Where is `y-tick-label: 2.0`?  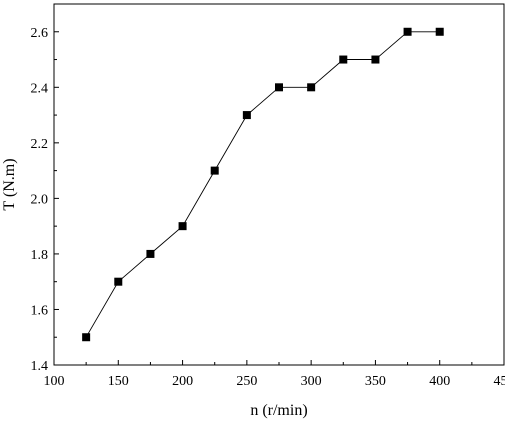 y-tick-label: 2.0 is located at coordinates (40, 199).